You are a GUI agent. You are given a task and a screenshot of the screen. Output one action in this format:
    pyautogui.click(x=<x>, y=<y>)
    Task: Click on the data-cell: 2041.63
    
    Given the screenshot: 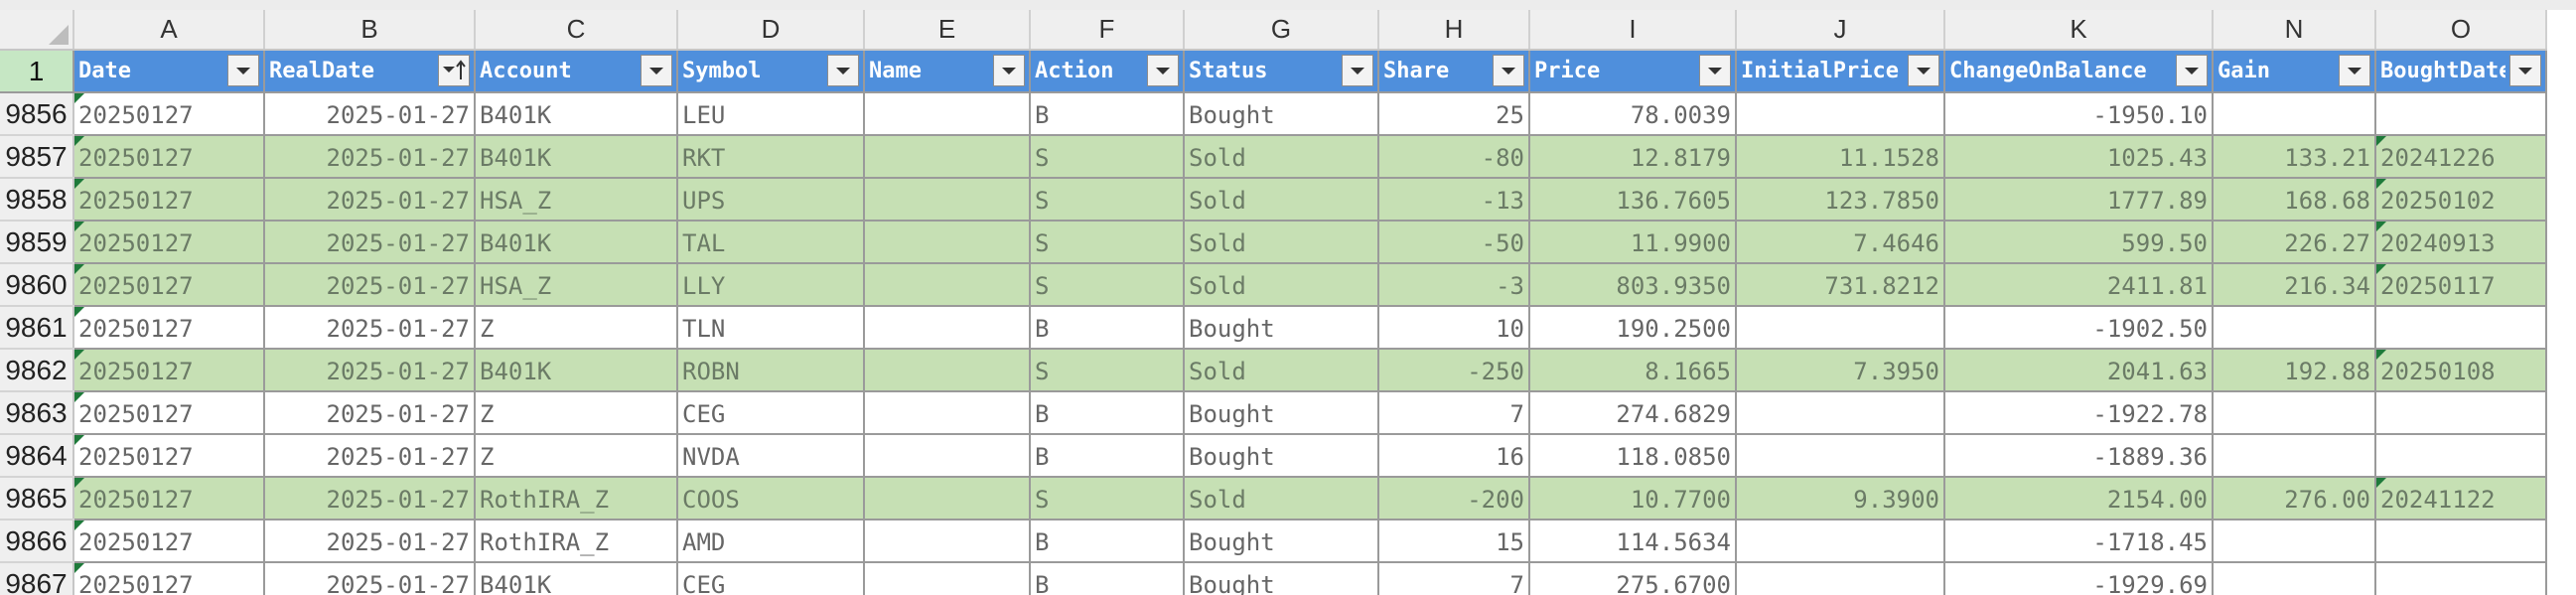 What is the action you would take?
    pyautogui.click(x=2079, y=370)
    